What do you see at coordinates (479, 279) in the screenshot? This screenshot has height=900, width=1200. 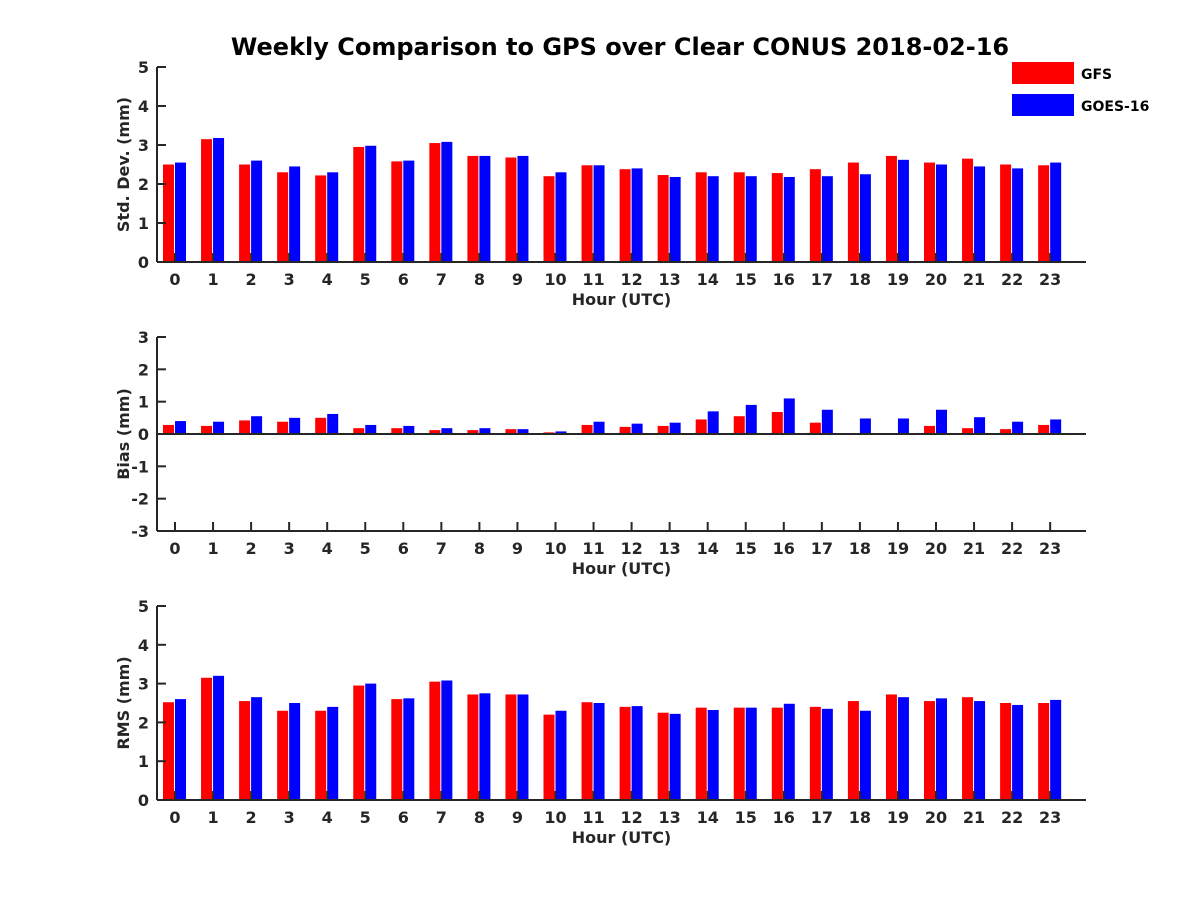 I see `std-dev-x-tick-label: 8` at bounding box center [479, 279].